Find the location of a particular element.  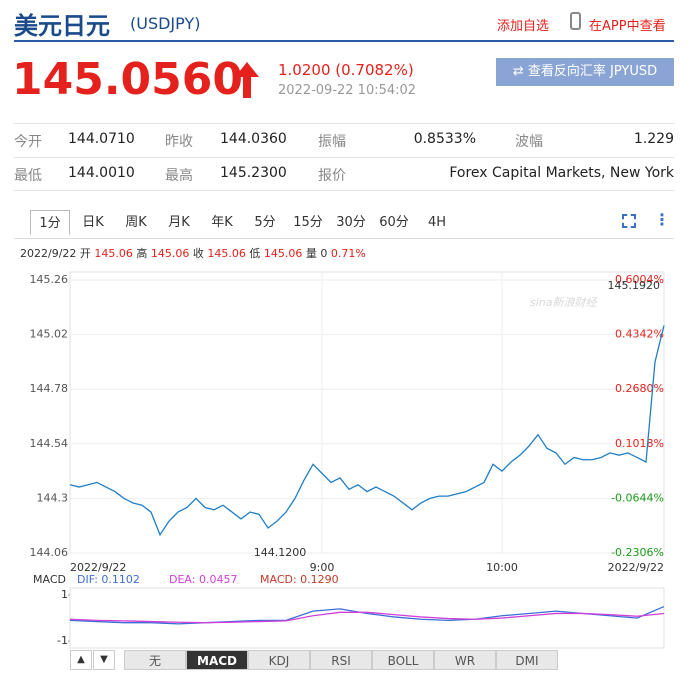

info-date: 2022/9/22 is located at coordinates (48, 253).